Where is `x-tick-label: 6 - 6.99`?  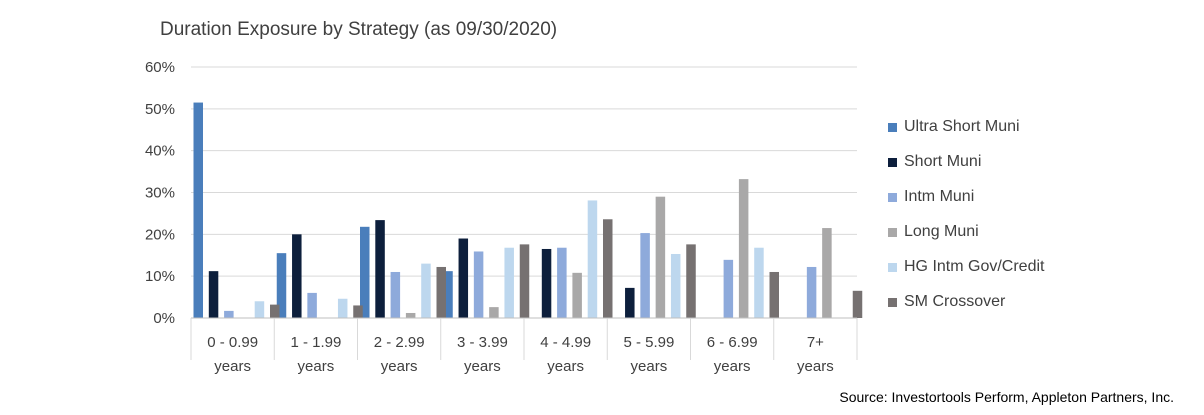
x-tick-label: 6 - 6.99 is located at coordinates (732, 342).